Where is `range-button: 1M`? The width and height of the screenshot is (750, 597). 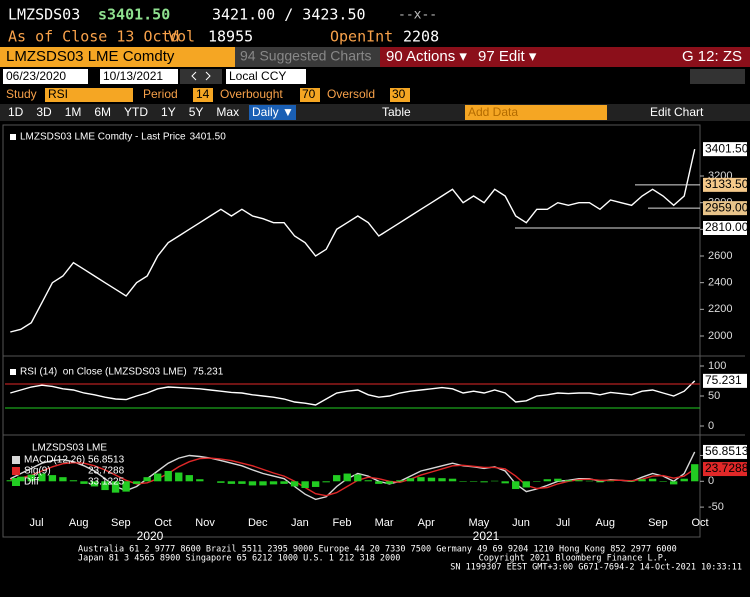 range-button: 1M is located at coordinates (73, 112).